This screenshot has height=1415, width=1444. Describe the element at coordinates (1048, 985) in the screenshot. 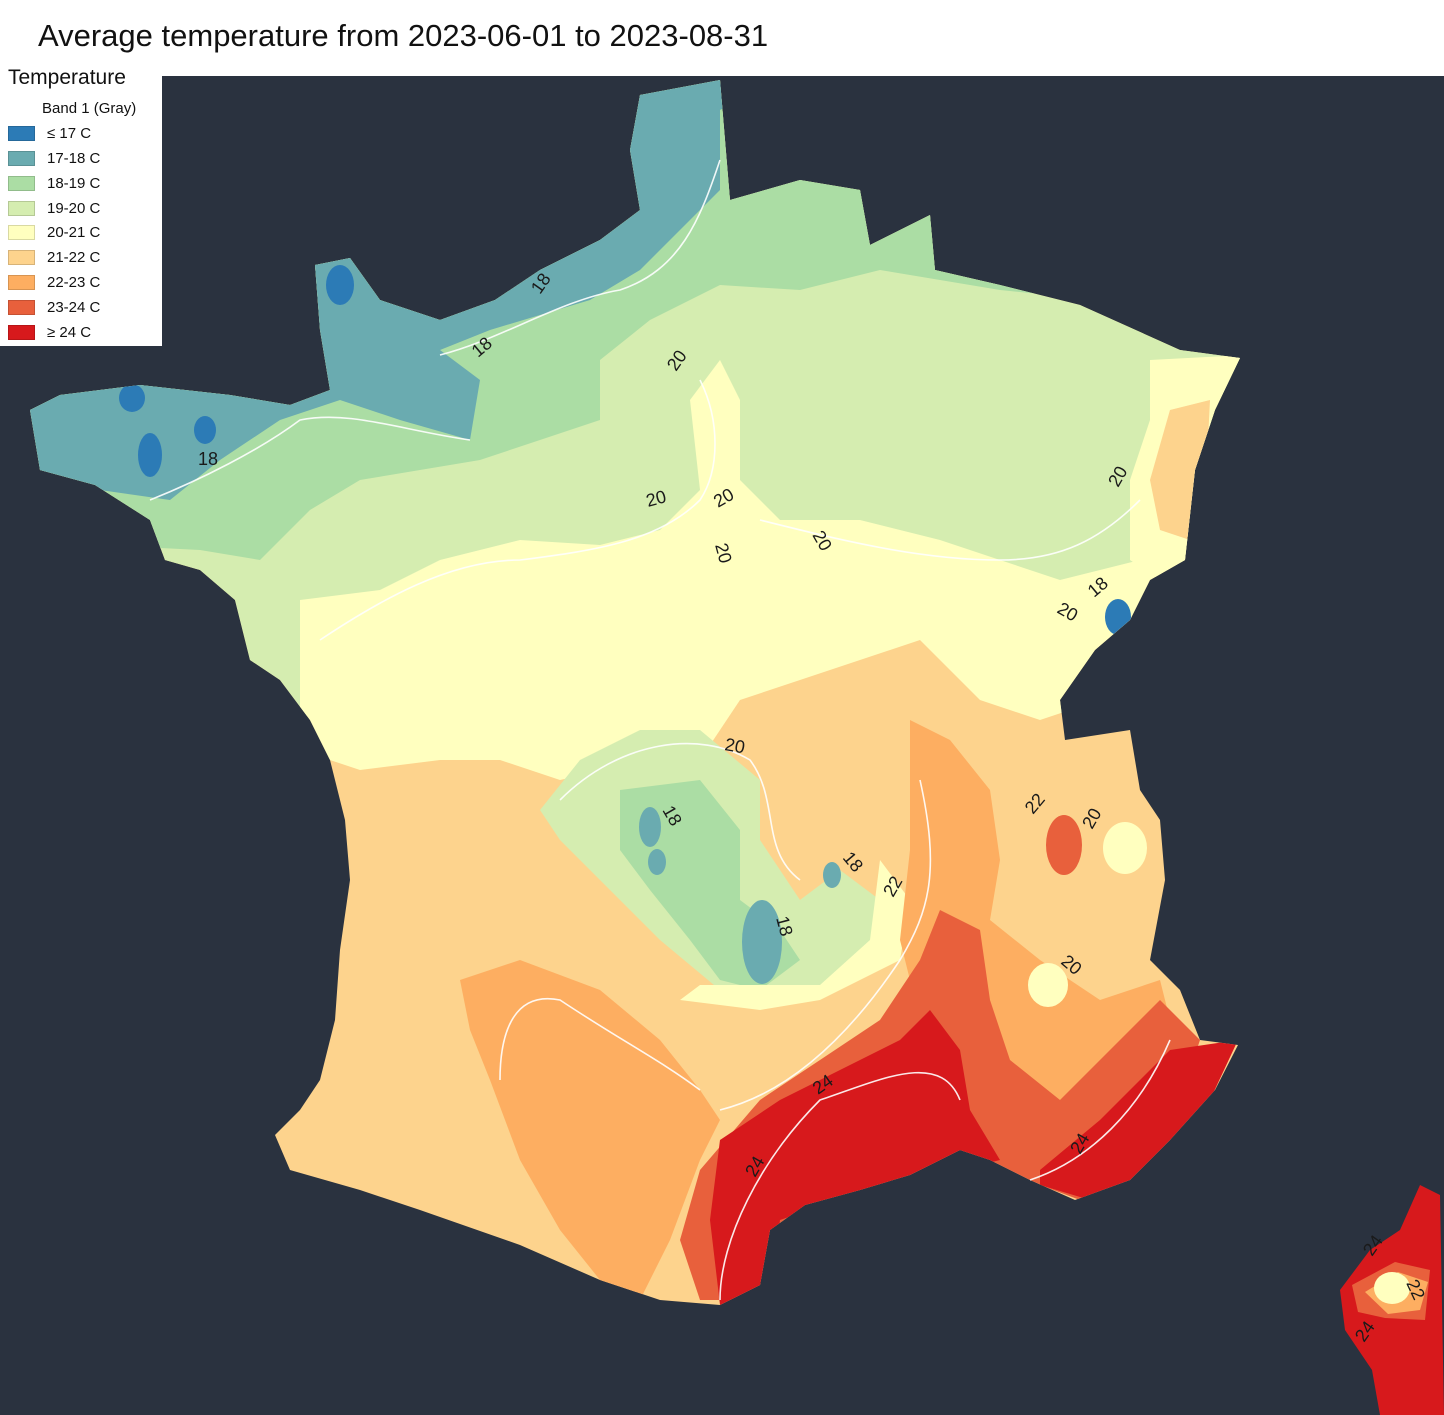

I see `mild-spot-provence` at that location.